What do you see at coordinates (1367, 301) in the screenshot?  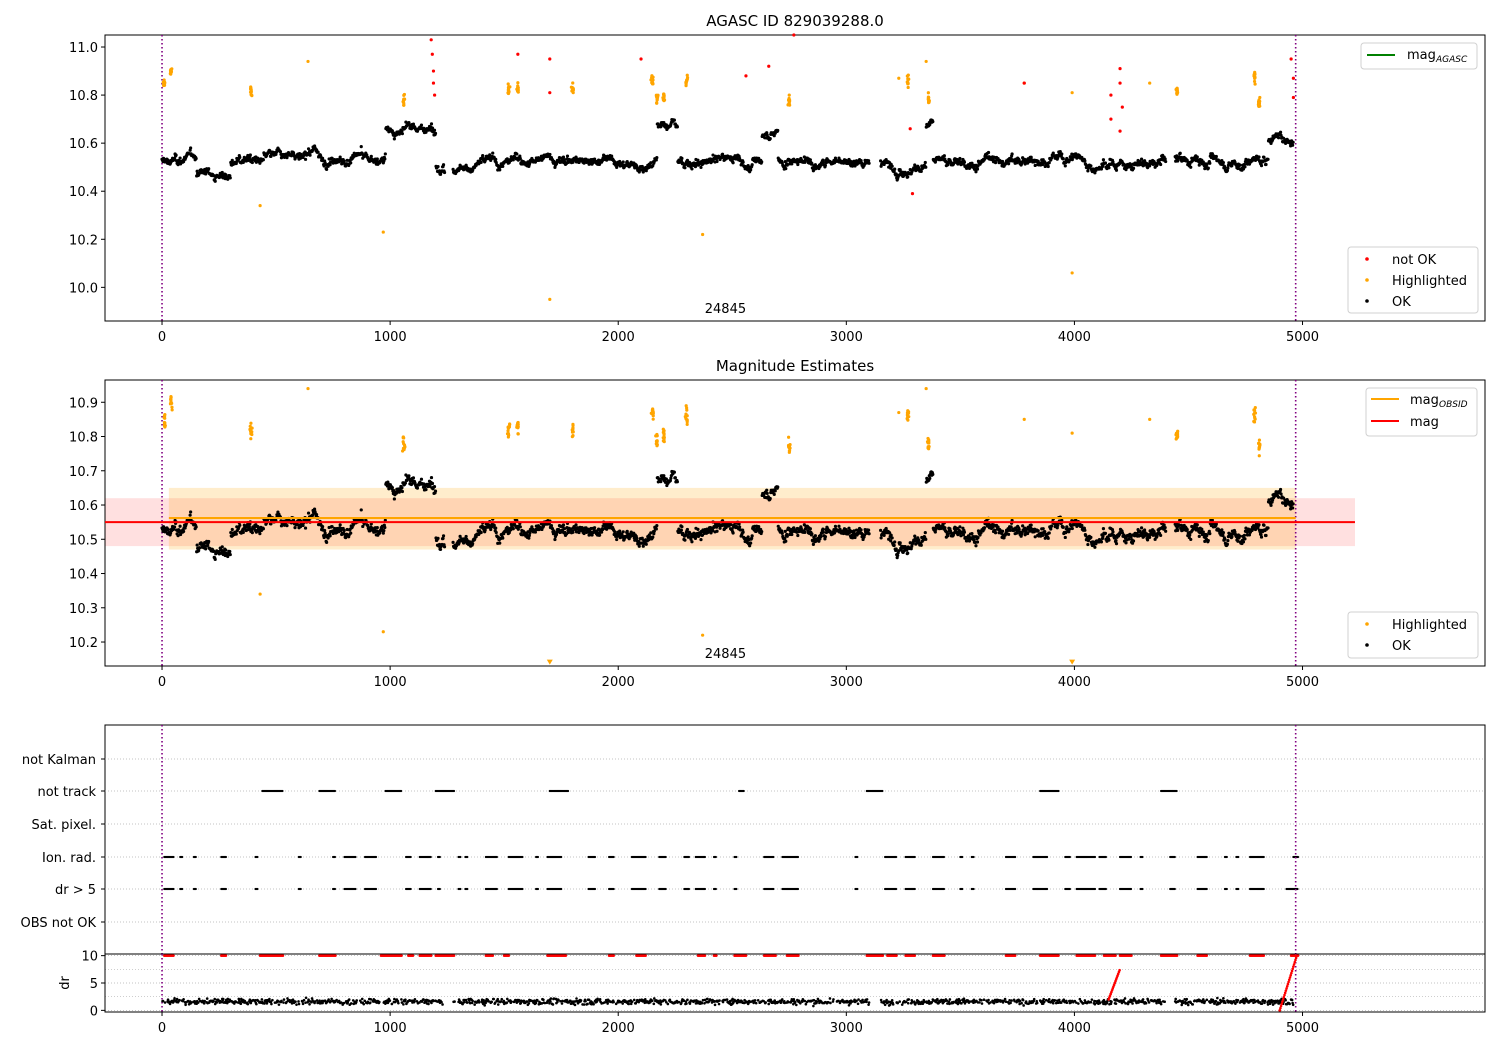 I see `p1-legend-marker` at bounding box center [1367, 301].